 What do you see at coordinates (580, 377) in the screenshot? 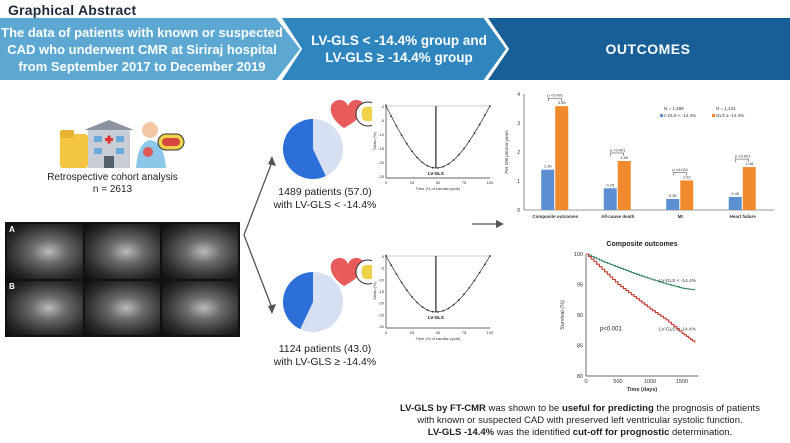
I see `y-tick-label: 80` at bounding box center [580, 377].